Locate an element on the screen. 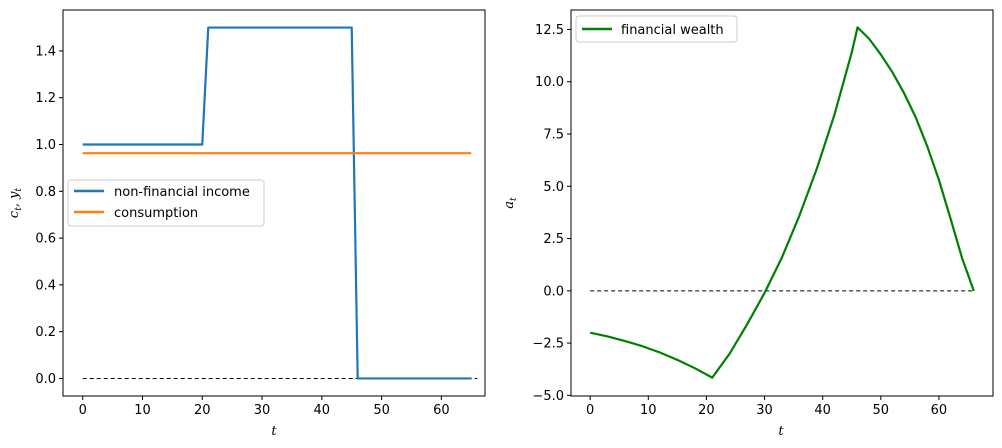 Image resolution: width=1002 pixels, height=448 pixels. left-legend-label-income: non-financial income is located at coordinates (182, 192).